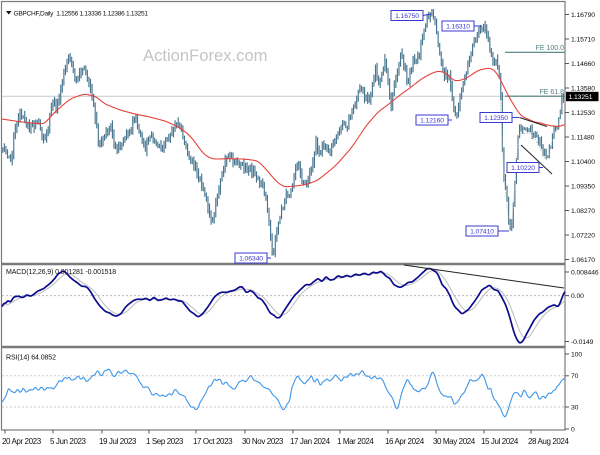  What do you see at coordinates (482, 232) in the screenshot?
I see `svg-text: 1.07410` at bounding box center [482, 232].